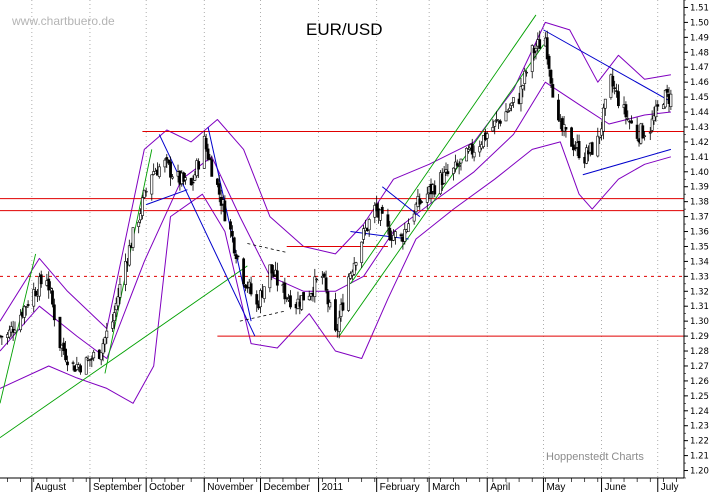 This screenshot has height=492, width=723. I want to click on y-tick-label-13: 1.33, so click(699, 277).